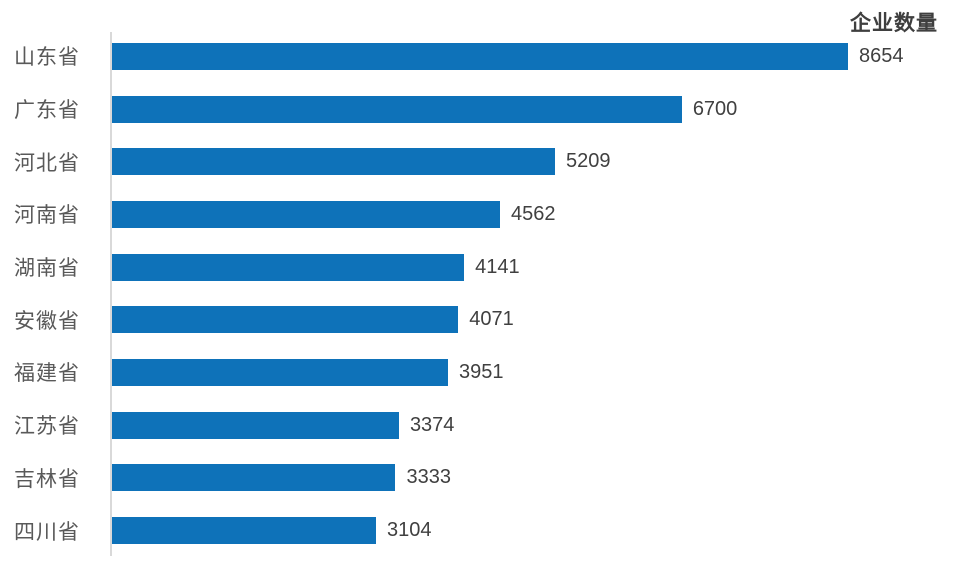 This screenshot has height=580, width=959. What do you see at coordinates (497, 266) in the screenshot?
I see `value-label: 4141` at bounding box center [497, 266].